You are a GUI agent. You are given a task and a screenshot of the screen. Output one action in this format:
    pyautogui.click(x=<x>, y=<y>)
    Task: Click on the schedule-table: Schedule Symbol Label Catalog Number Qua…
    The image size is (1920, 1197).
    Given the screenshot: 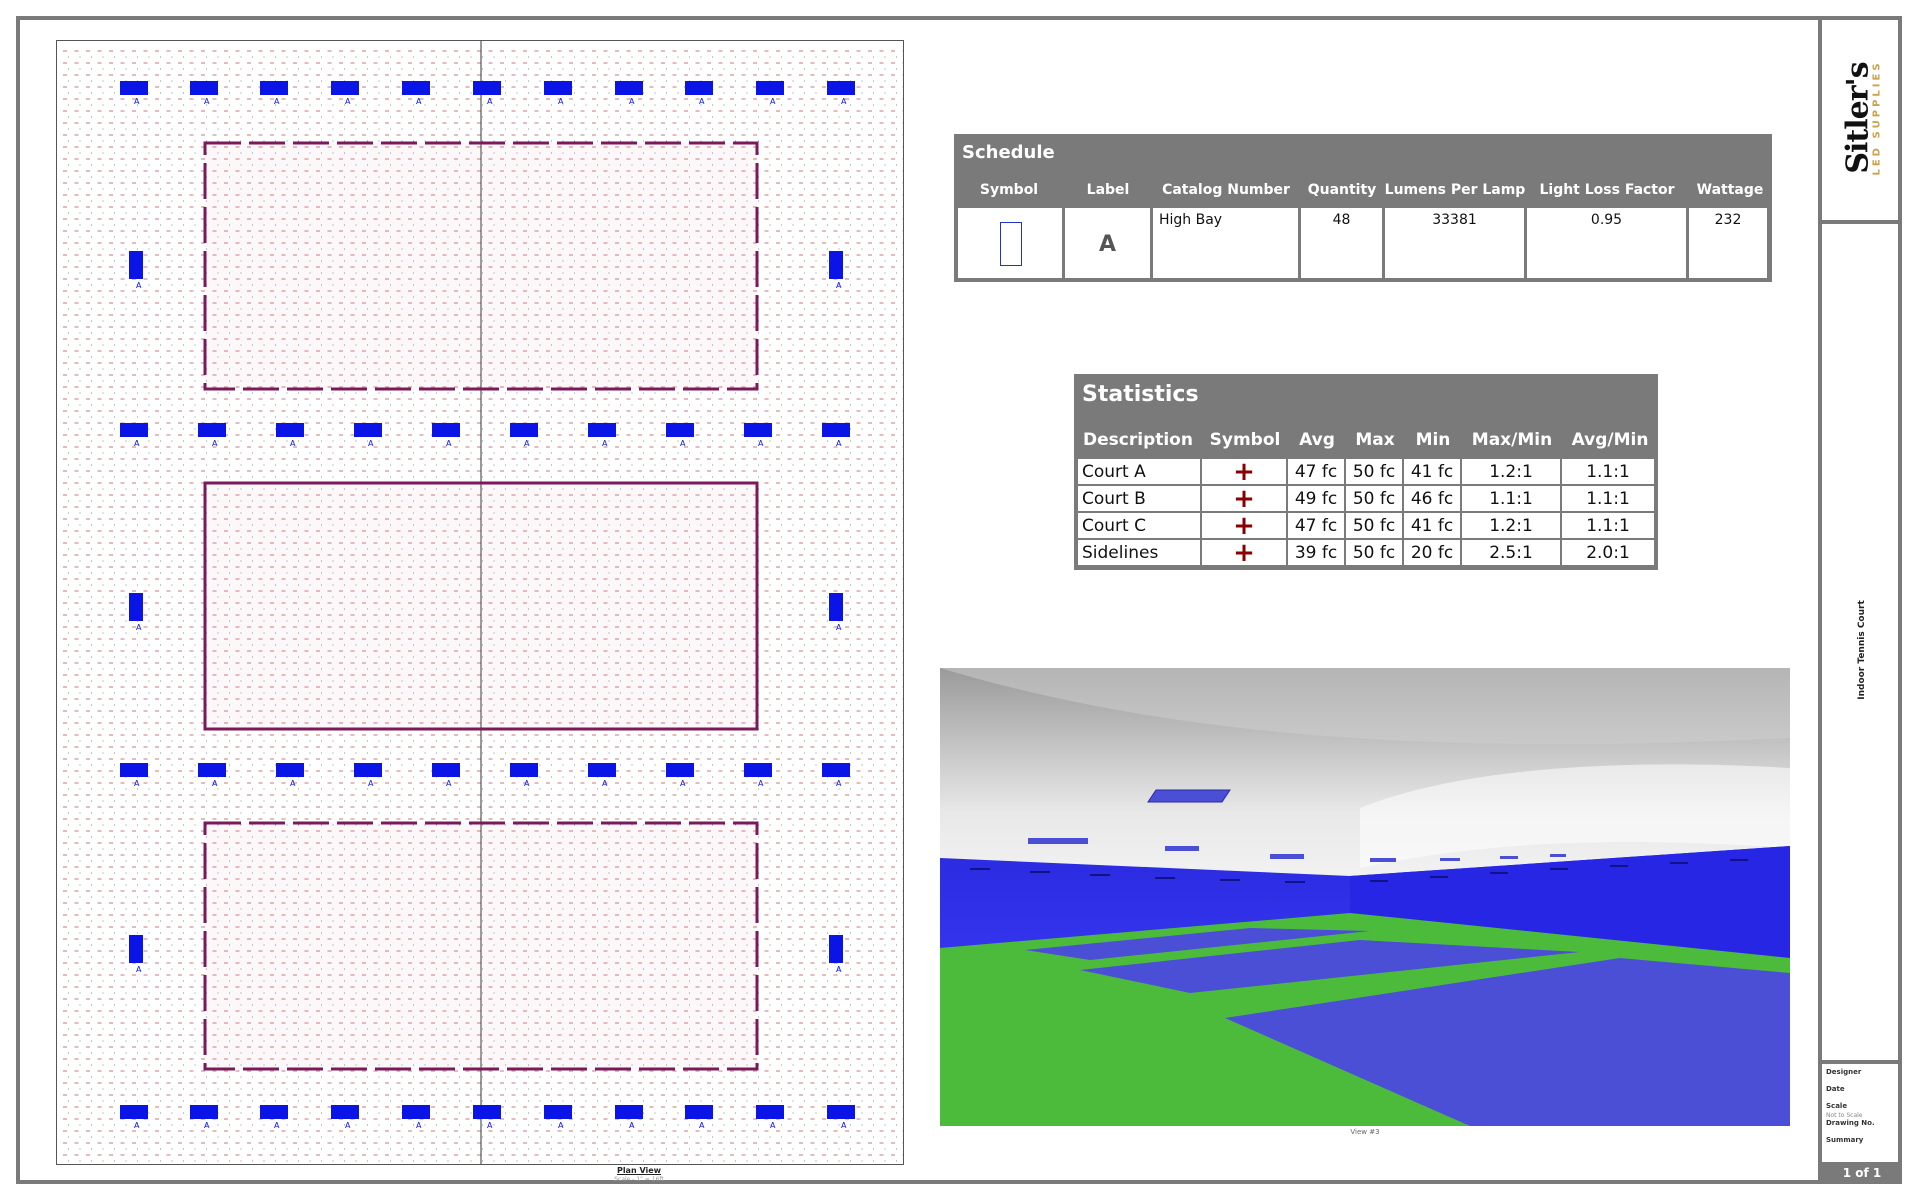 What is the action you would take?
    pyautogui.click(x=1363, y=208)
    